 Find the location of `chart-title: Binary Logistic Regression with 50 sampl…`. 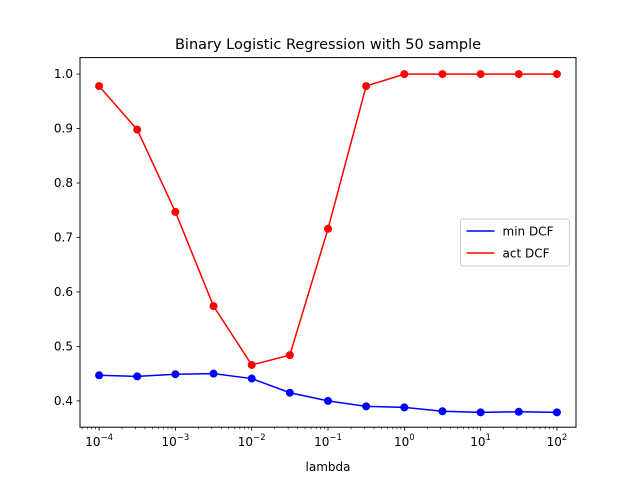

chart-title: Binary Logistic Regression with 50 sampl… is located at coordinates (328, 45).